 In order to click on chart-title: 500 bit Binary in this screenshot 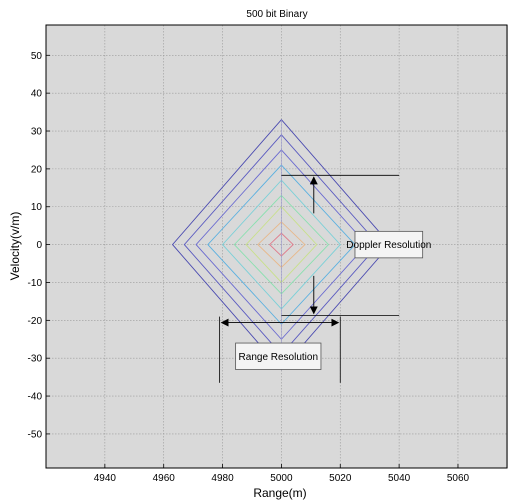, I will do `click(276, 14)`.